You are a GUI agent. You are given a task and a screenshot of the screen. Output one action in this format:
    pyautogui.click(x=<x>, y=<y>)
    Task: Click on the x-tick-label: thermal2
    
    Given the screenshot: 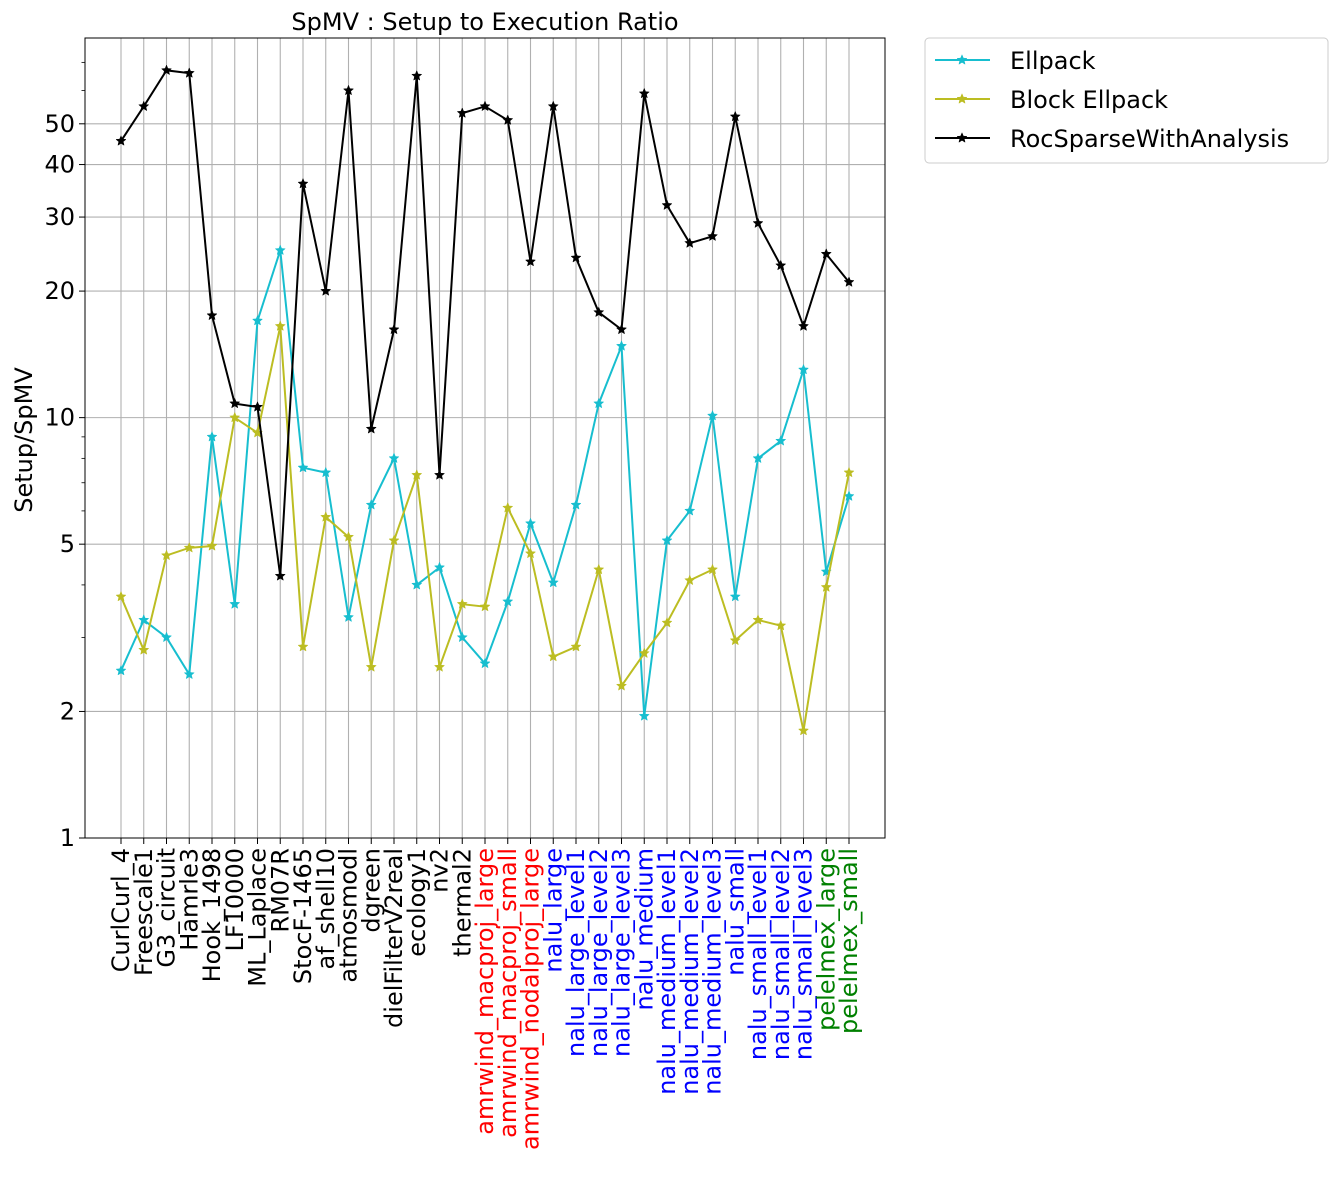 What is the action you would take?
    pyautogui.click(x=462, y=902)
    